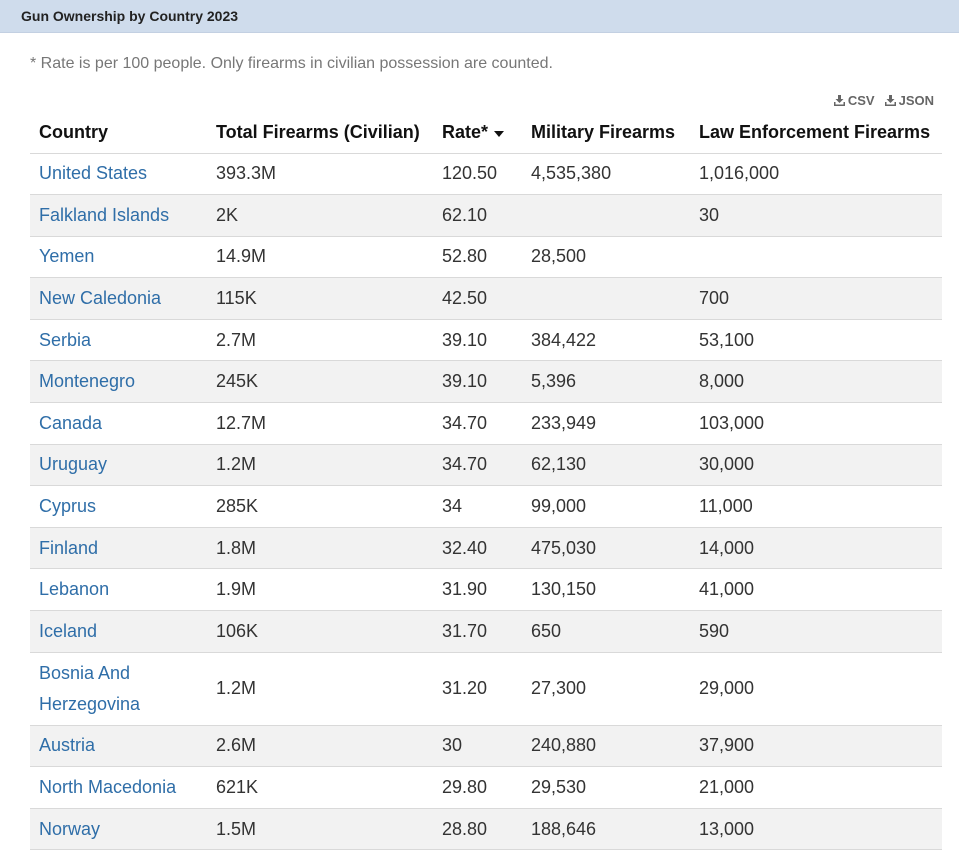 Image resolution: width=959 pixels, height=855 pixels. What do you see at coordinates (606, 547) in the screenshot?
I see `military-firearms-cell: 475,030` at bounding box center [606, 547].